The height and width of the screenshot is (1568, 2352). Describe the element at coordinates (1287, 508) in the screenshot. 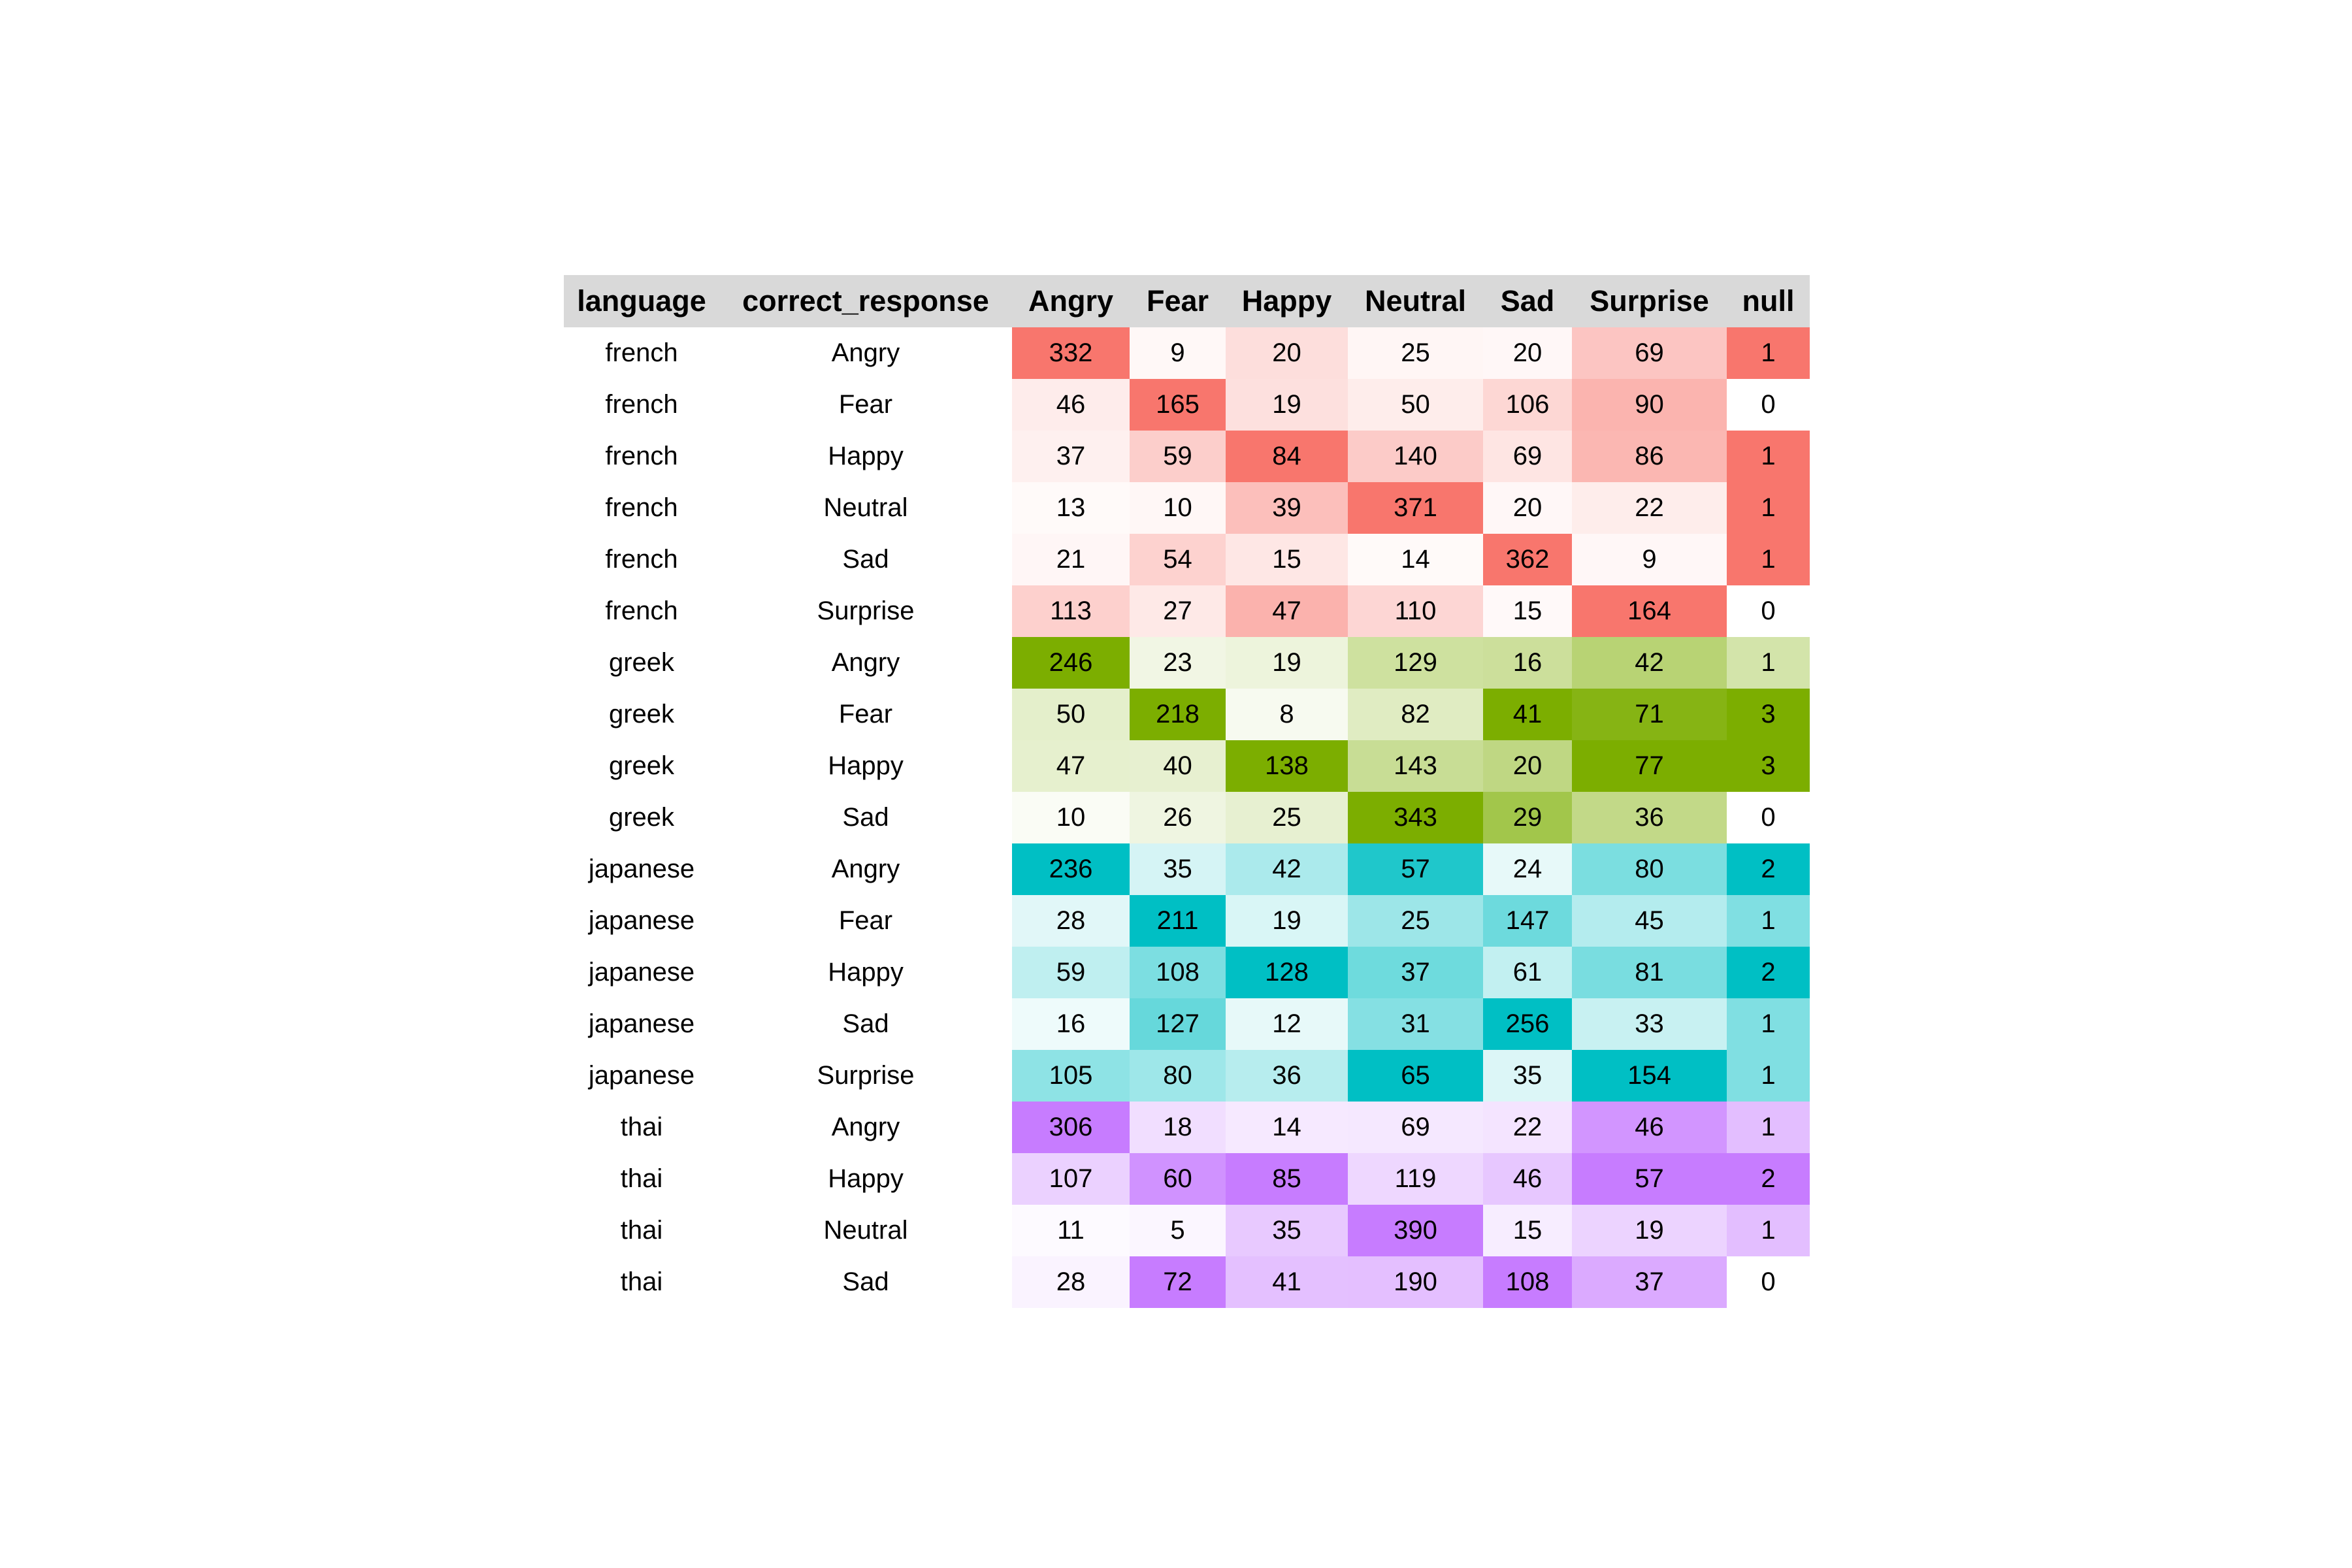

I see `heat-cell-happy: 39` at that location.